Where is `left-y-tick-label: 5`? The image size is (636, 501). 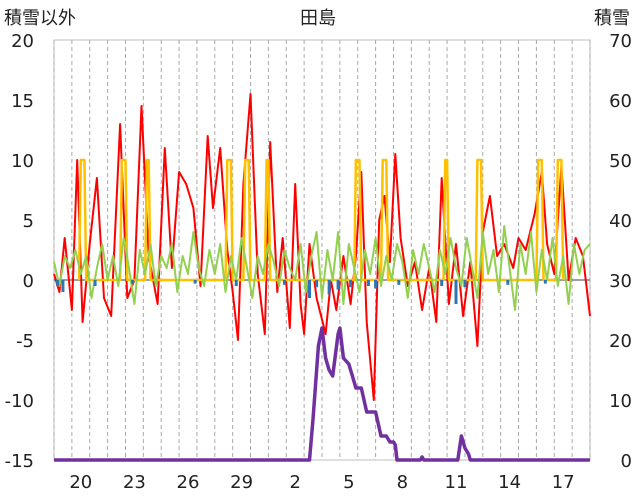 left-y-tick-label: 5 is located at coordinates (28, 221).